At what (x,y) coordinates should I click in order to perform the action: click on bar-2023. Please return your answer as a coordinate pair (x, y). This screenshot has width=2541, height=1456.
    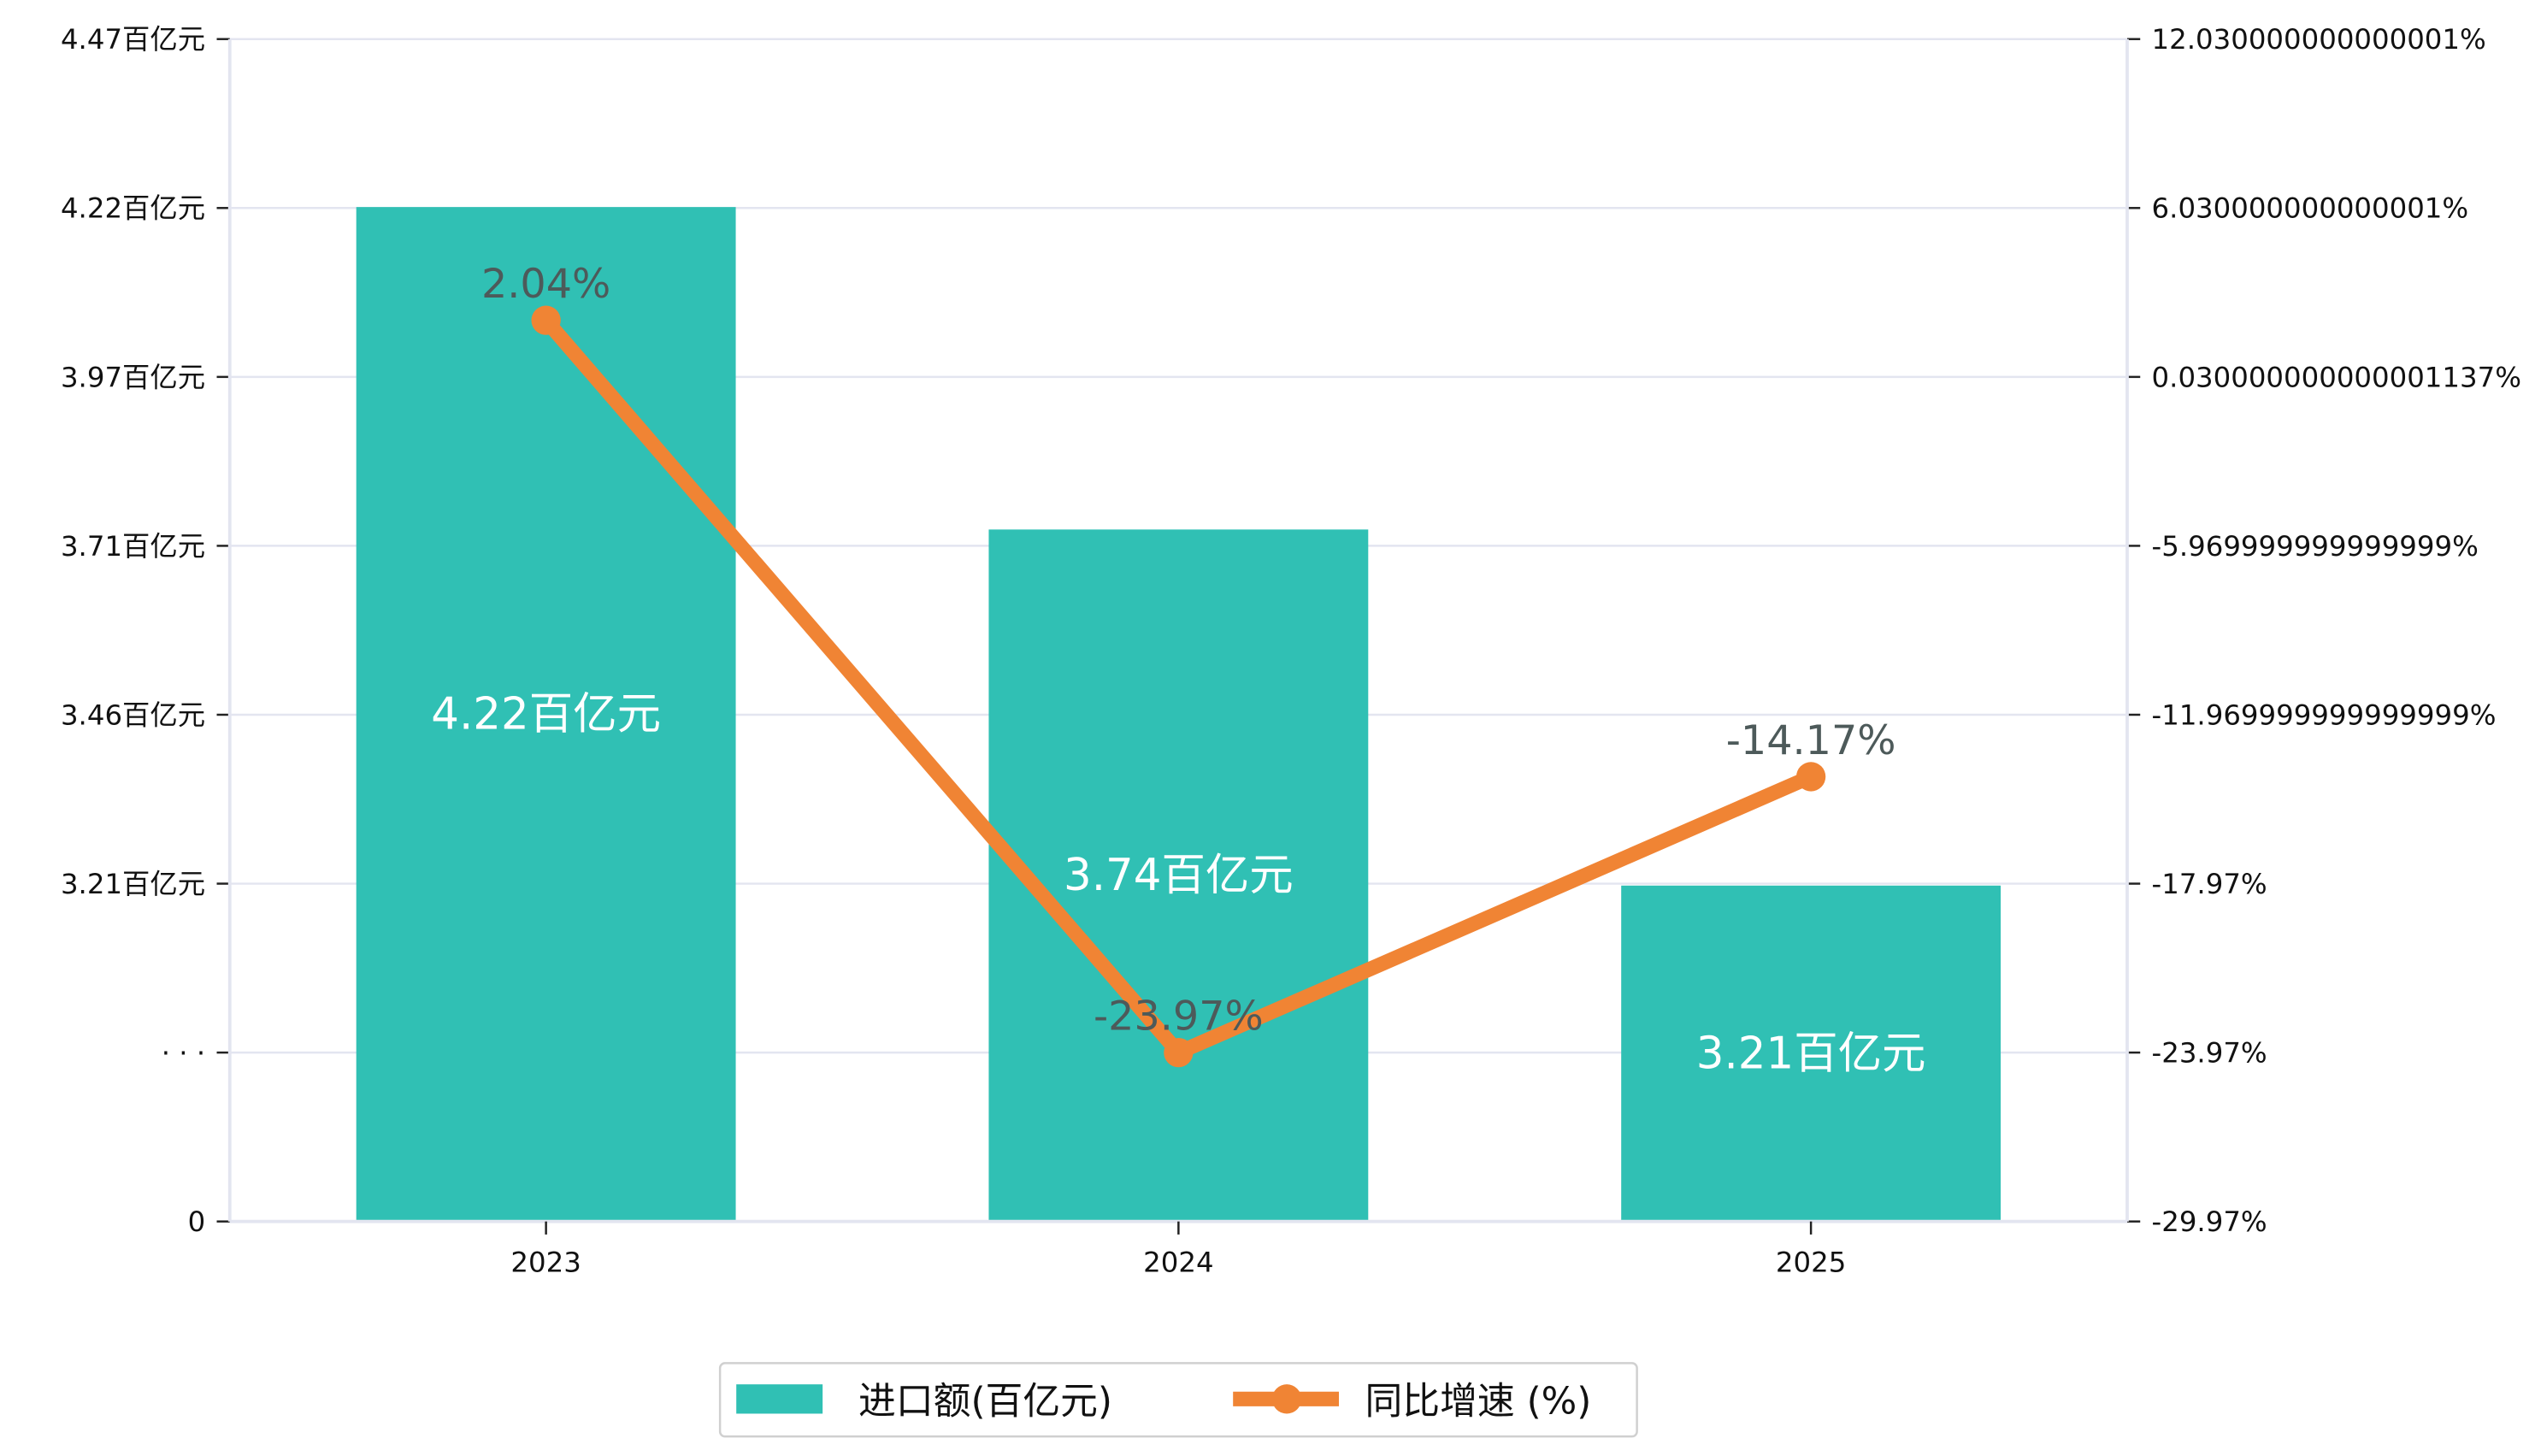
    Looking at the image, I should click on (546, 714).